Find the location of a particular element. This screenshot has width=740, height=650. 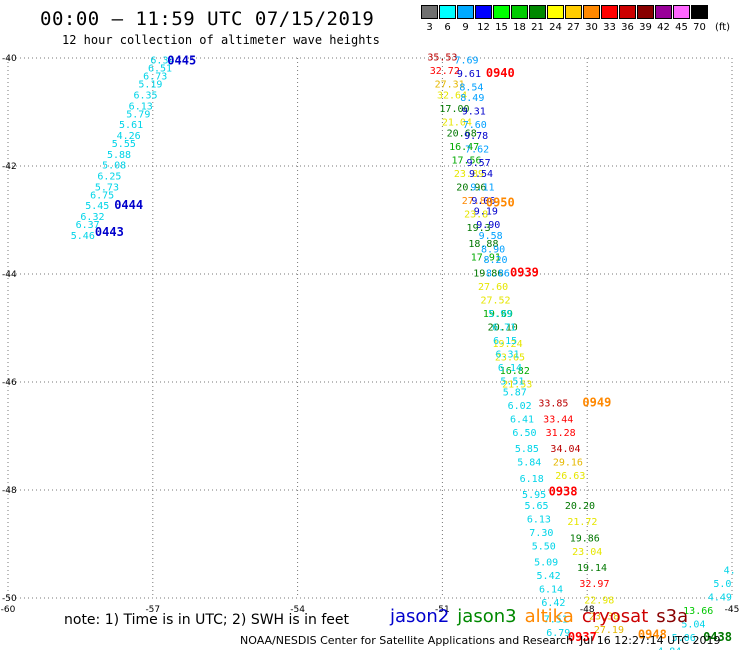

wave-height-value: 5.0 is located at coordinates (722, 584).